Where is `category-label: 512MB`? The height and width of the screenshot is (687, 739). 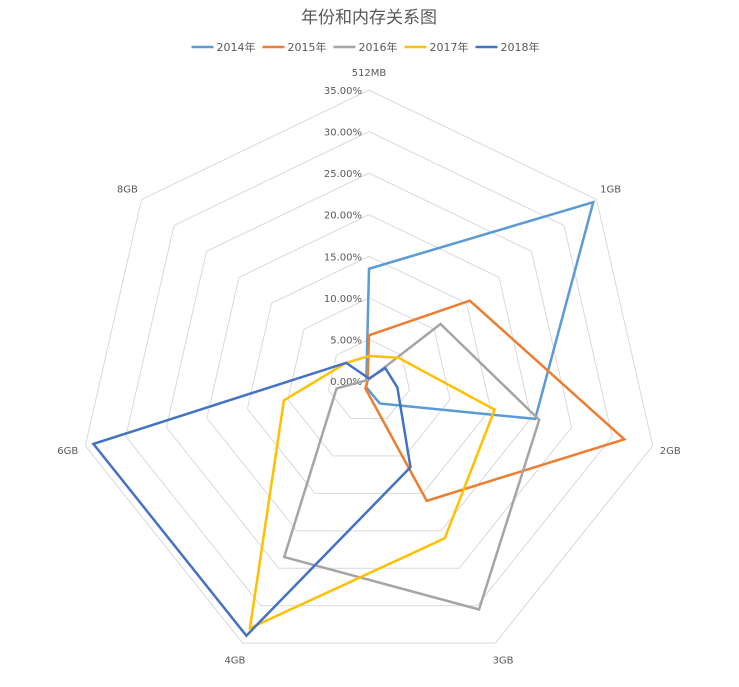
category-label: 512MB is located at coordinates (369, 73).